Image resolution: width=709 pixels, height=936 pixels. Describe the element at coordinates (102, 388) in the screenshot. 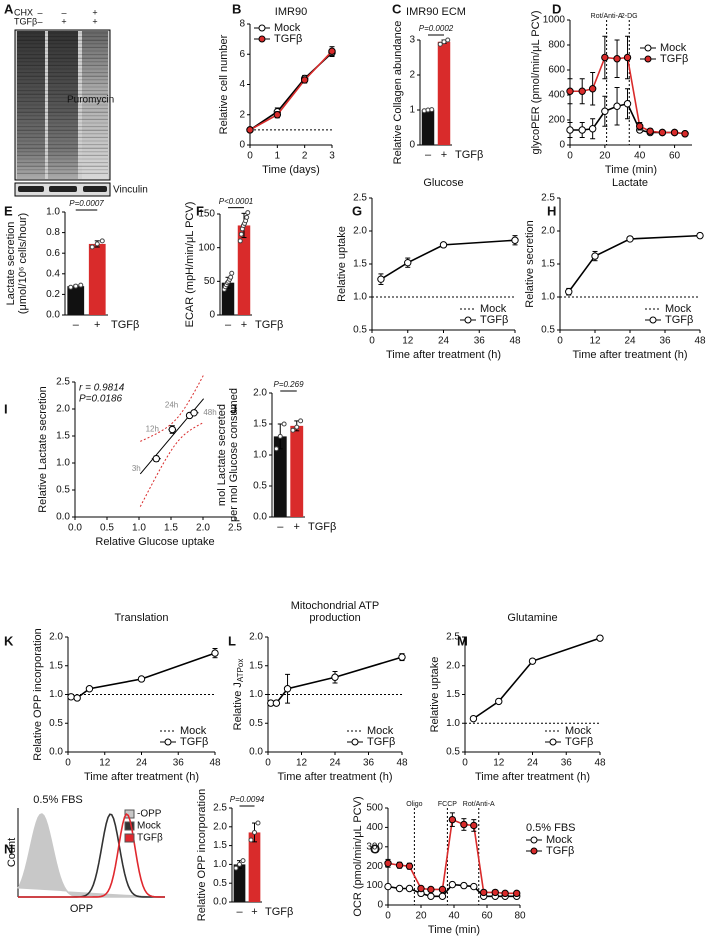

I see `stat-label: r = 0.9814` at that location.